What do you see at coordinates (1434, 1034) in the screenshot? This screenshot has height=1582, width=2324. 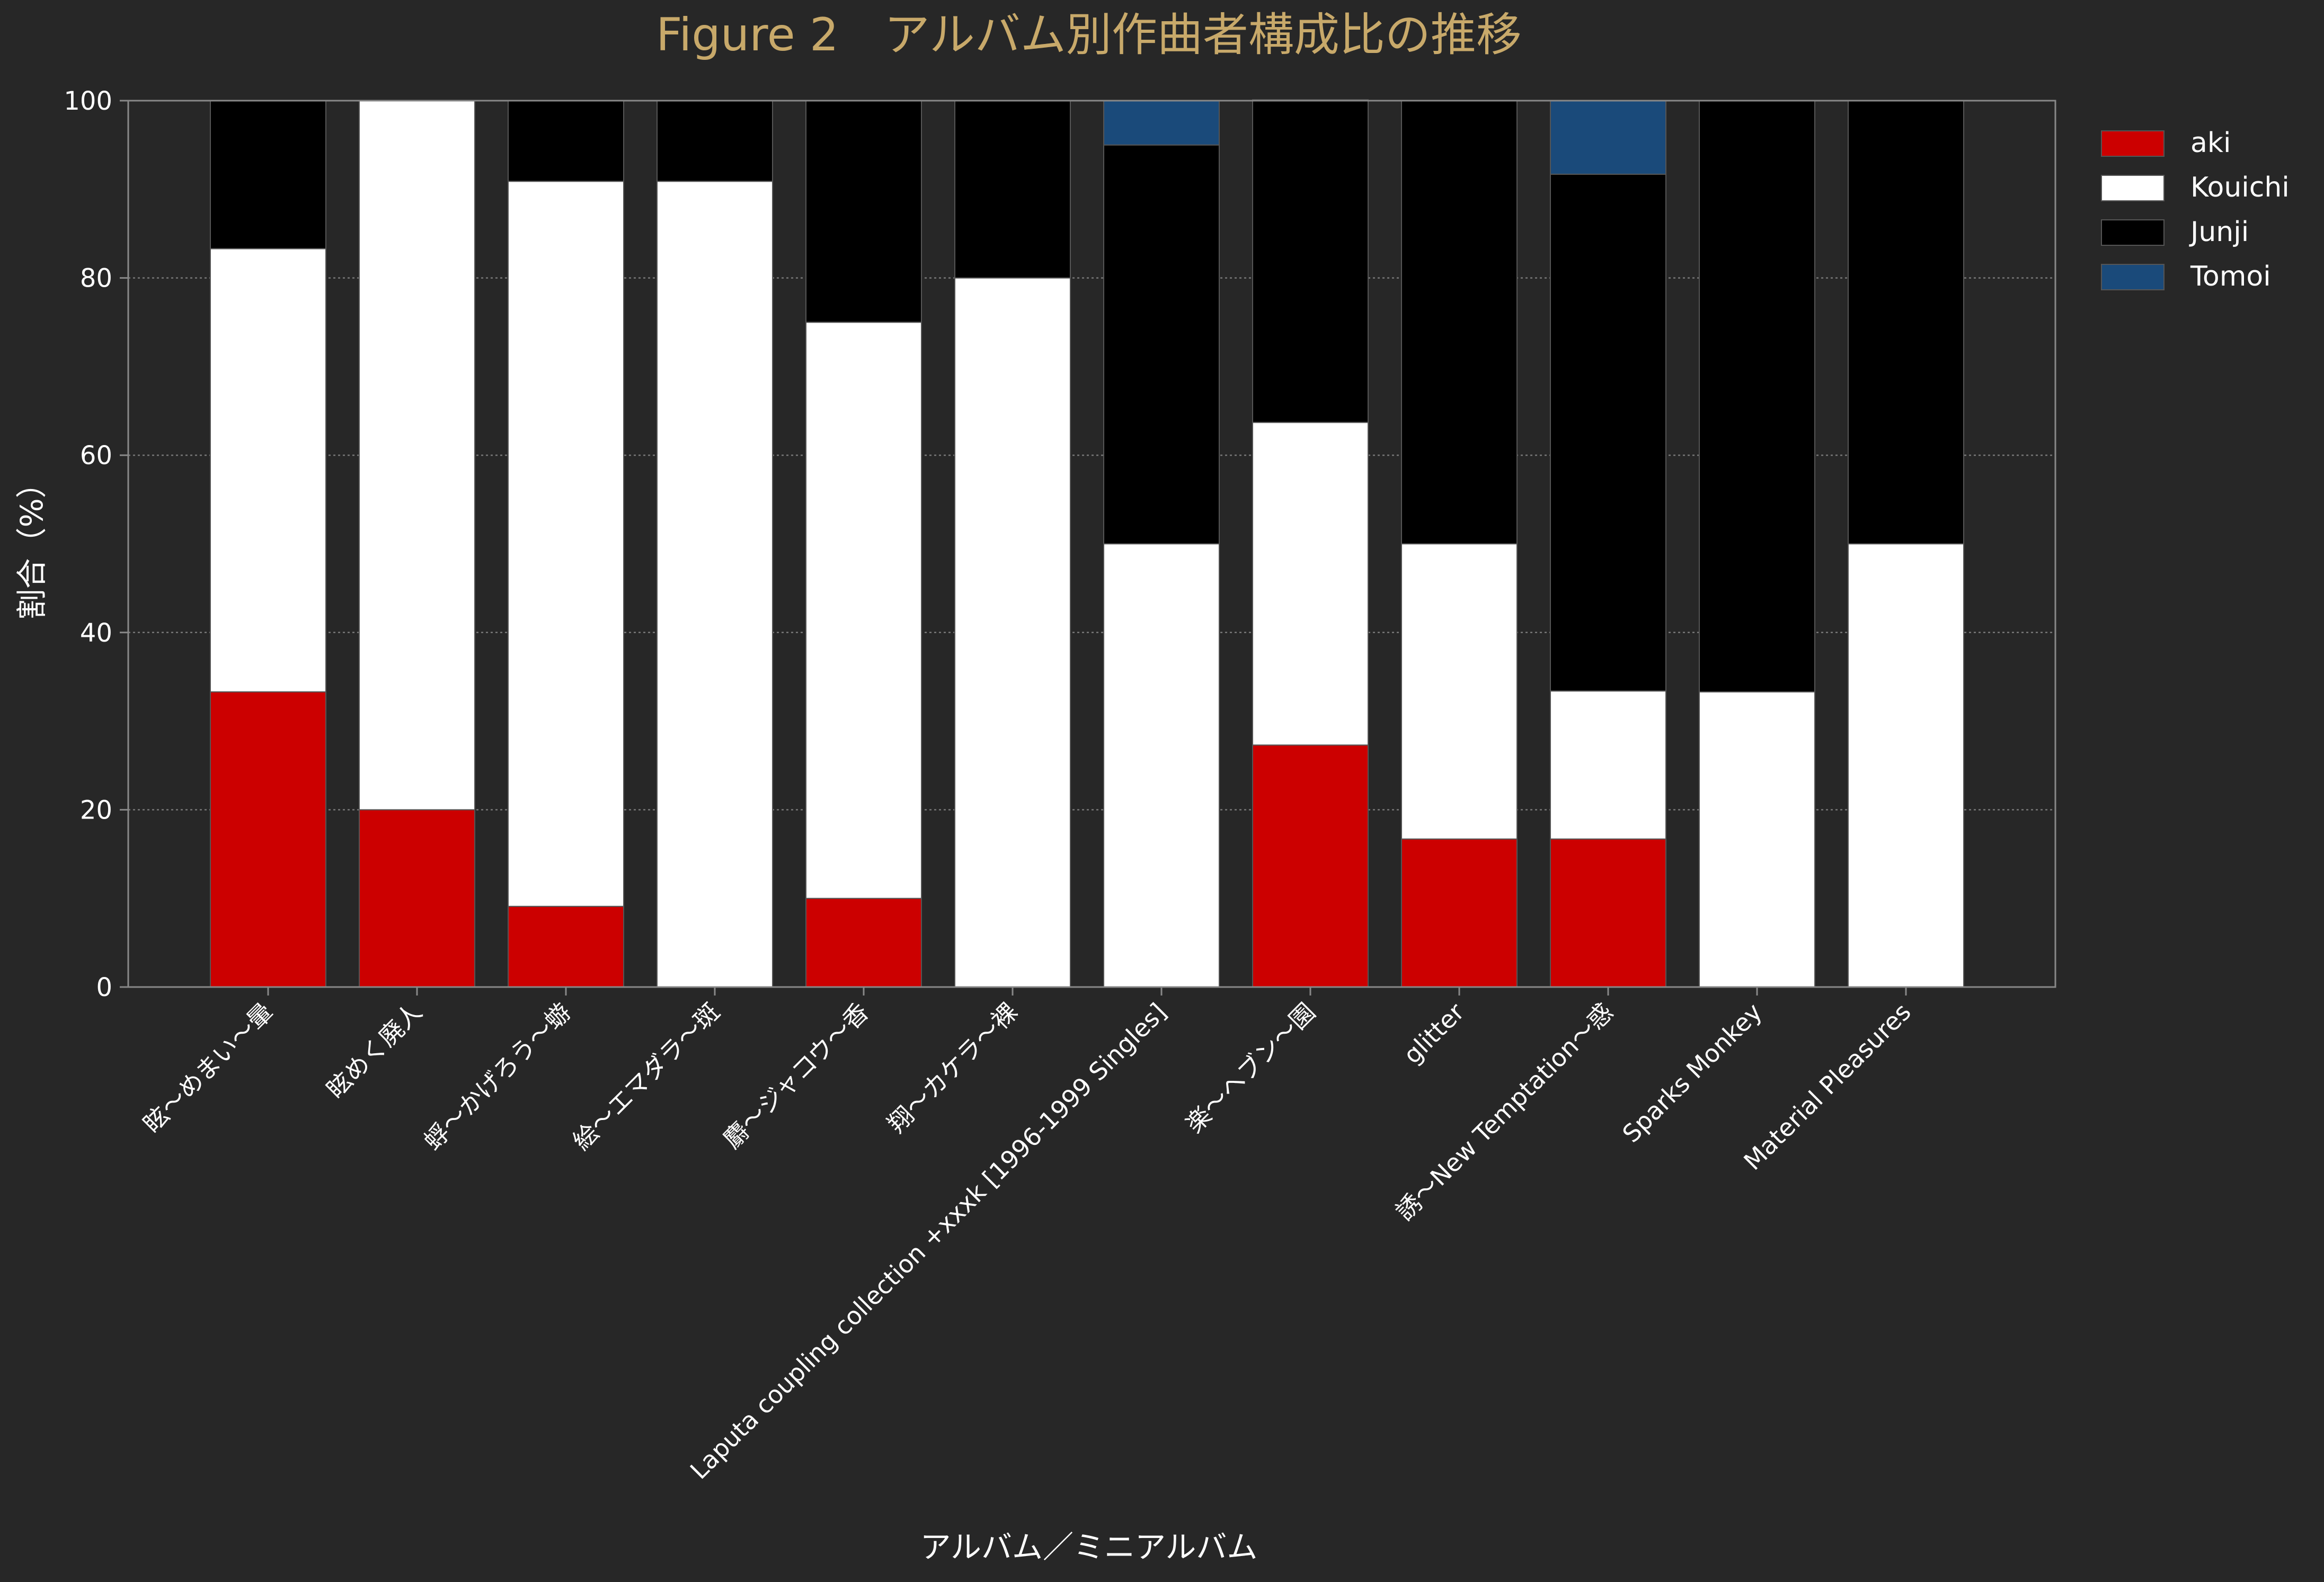 I see `x-tick-label: glitter` at bounding box center [1434, 1034].